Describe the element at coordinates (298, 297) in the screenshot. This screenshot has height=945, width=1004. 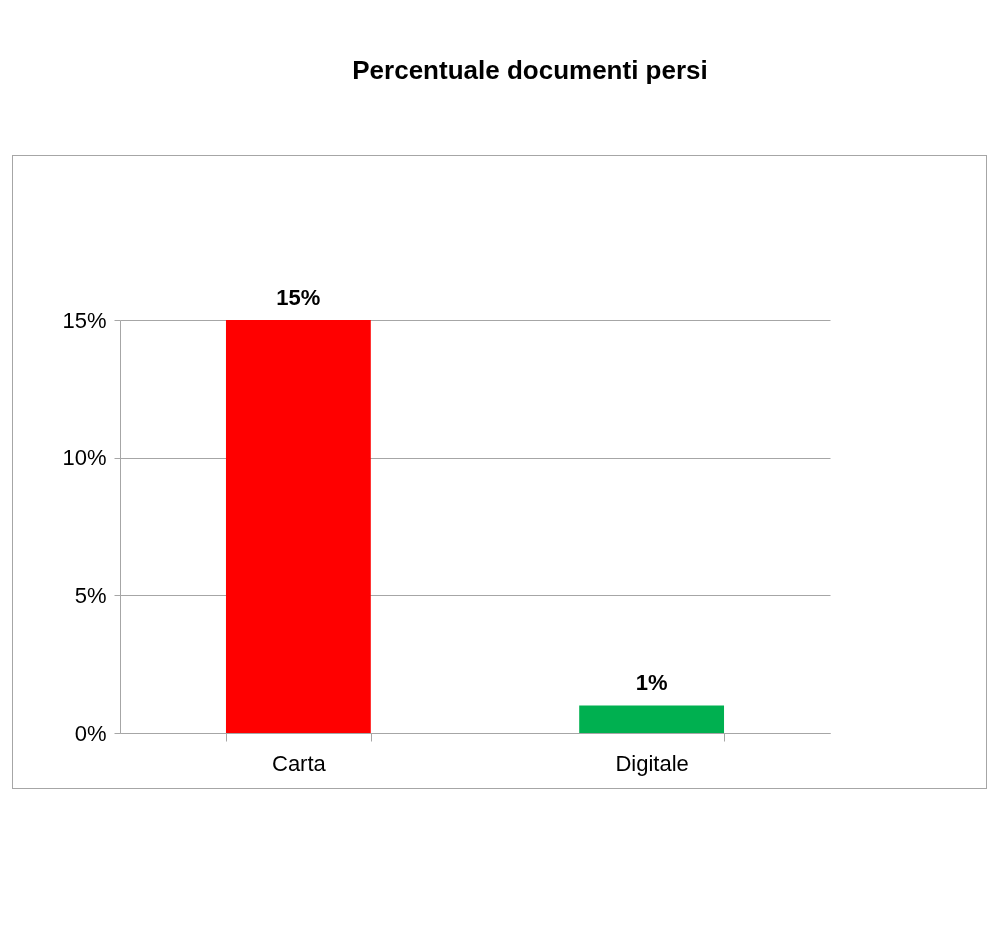
I see `data-label: 15%` at that location.